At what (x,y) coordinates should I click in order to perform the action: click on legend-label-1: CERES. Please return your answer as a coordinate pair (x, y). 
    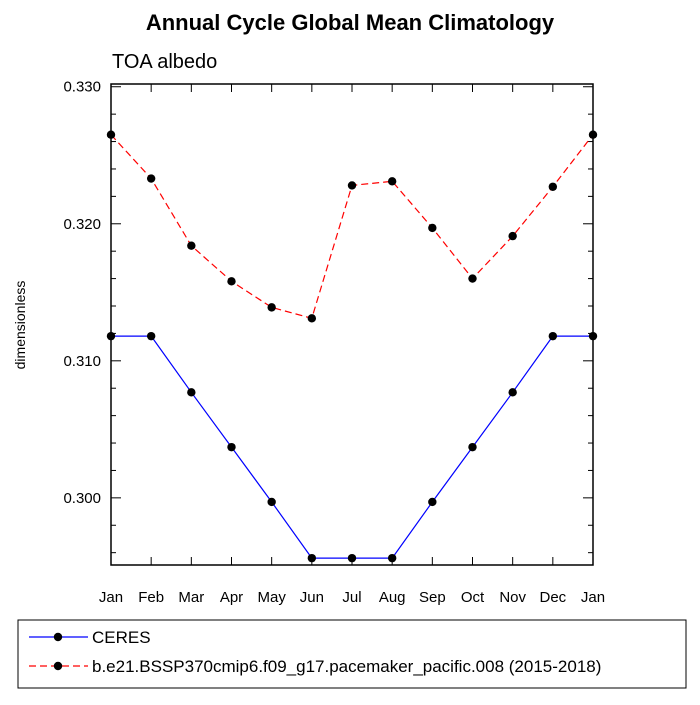
    Looking at the image, I should click on (121, 637).